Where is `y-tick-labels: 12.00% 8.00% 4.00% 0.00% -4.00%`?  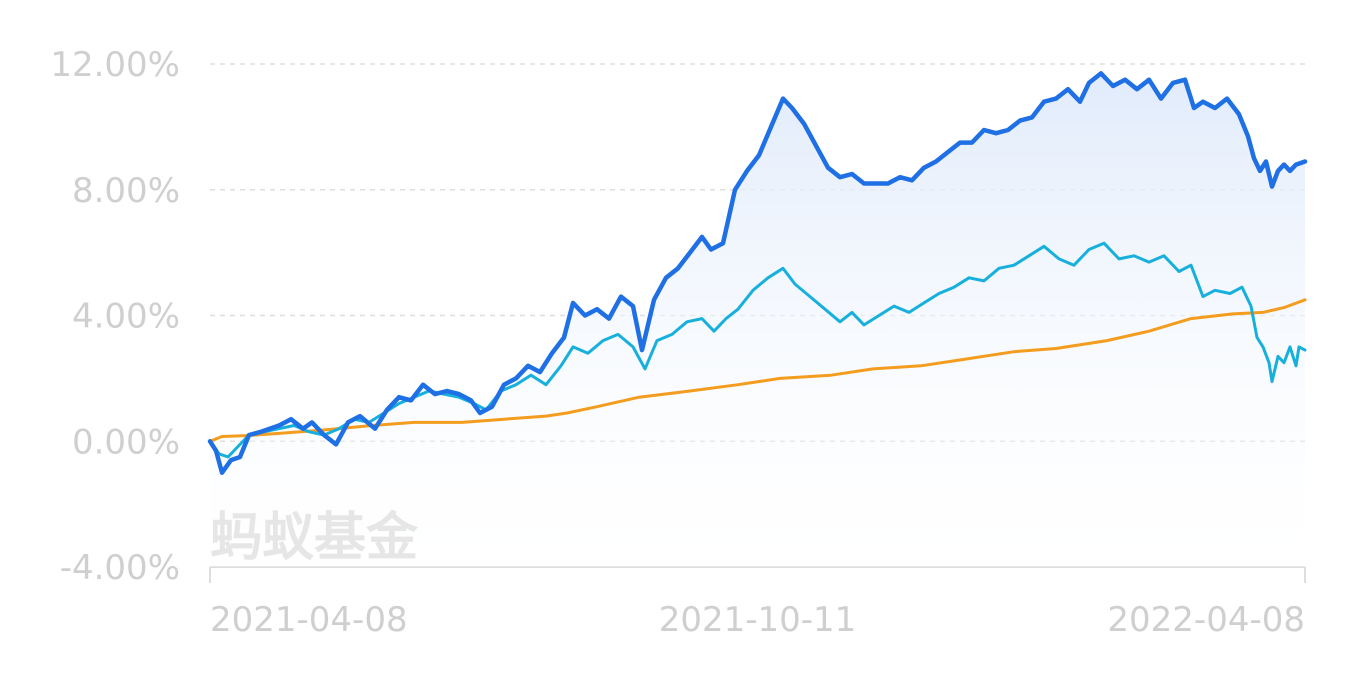 y-tick-labels: 12.00% 8.00% 4.00% 0.00% -4.00% is located at coordinates (115, 316).